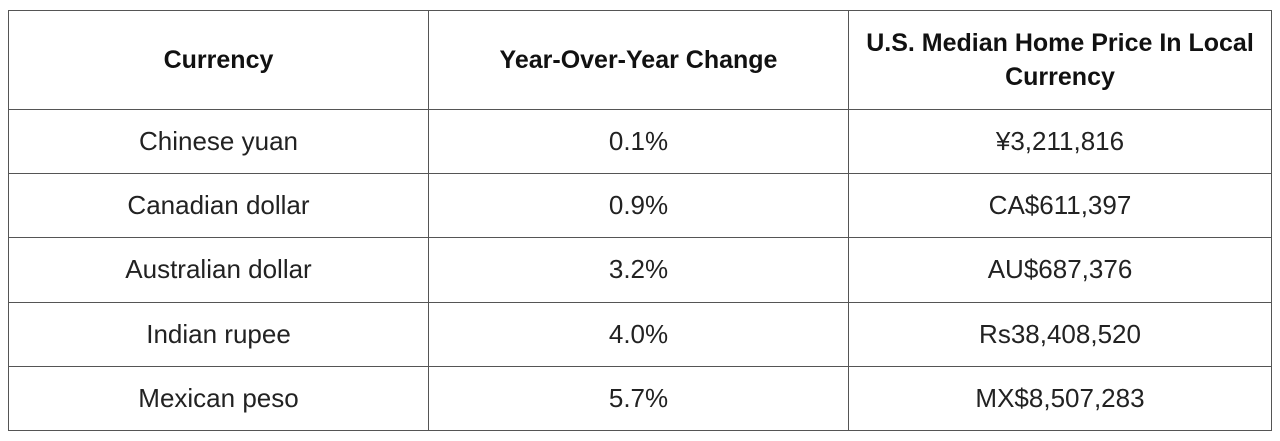  What do you see at coordinates (1060, 398) in the screenshot?
I see `cell-home-price: MX$8,507,283` at bounding box center [1060, 398].